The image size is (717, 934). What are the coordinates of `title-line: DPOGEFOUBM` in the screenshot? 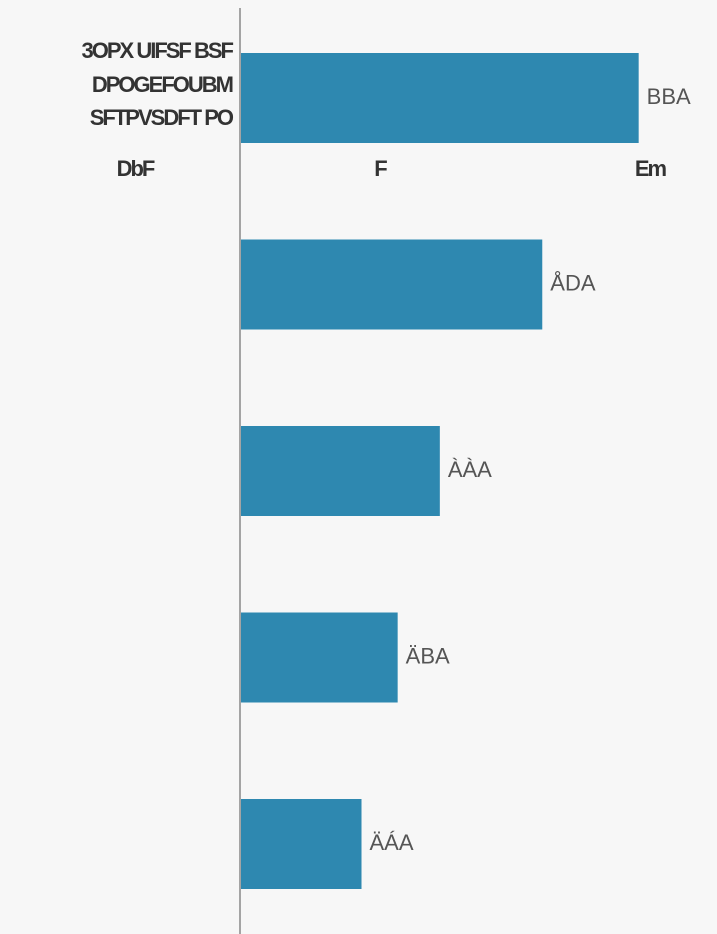 It's located at (162, 84).